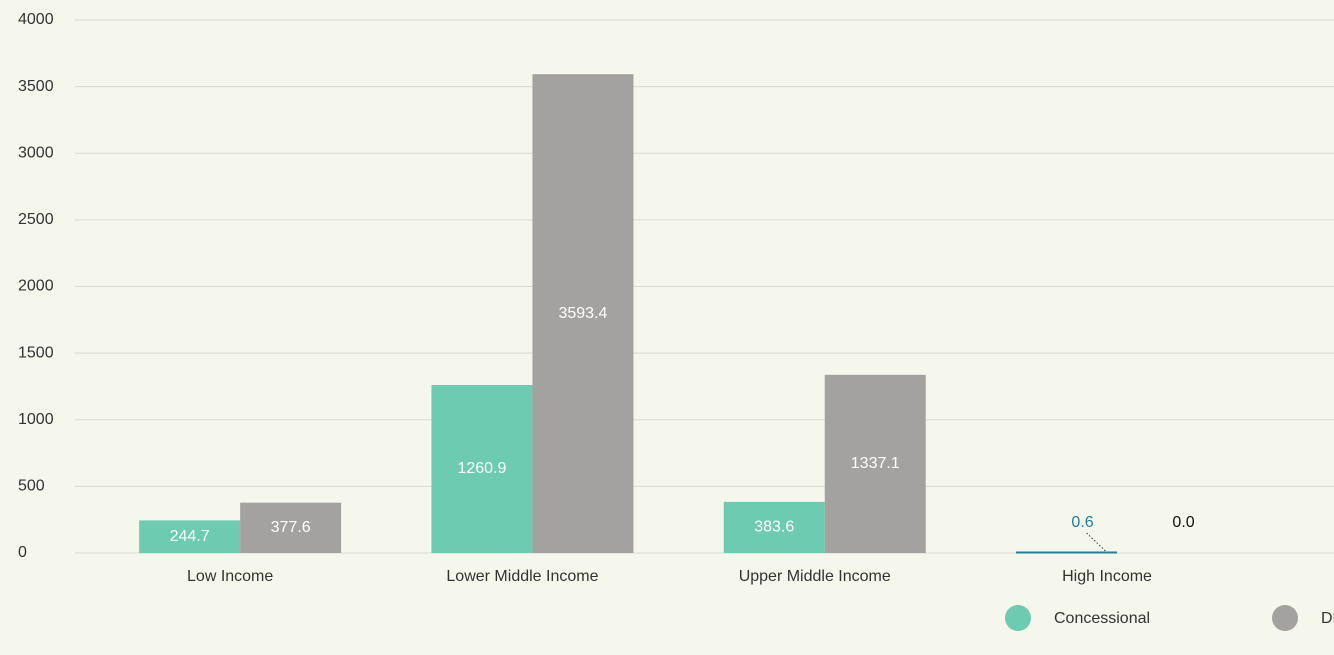 This screenshot has width=1334, height=655. What do you see at coordinates (230, 576) in the screenshot?
I see `x-tick-label: Low Income` at bounding box center [230, 576].